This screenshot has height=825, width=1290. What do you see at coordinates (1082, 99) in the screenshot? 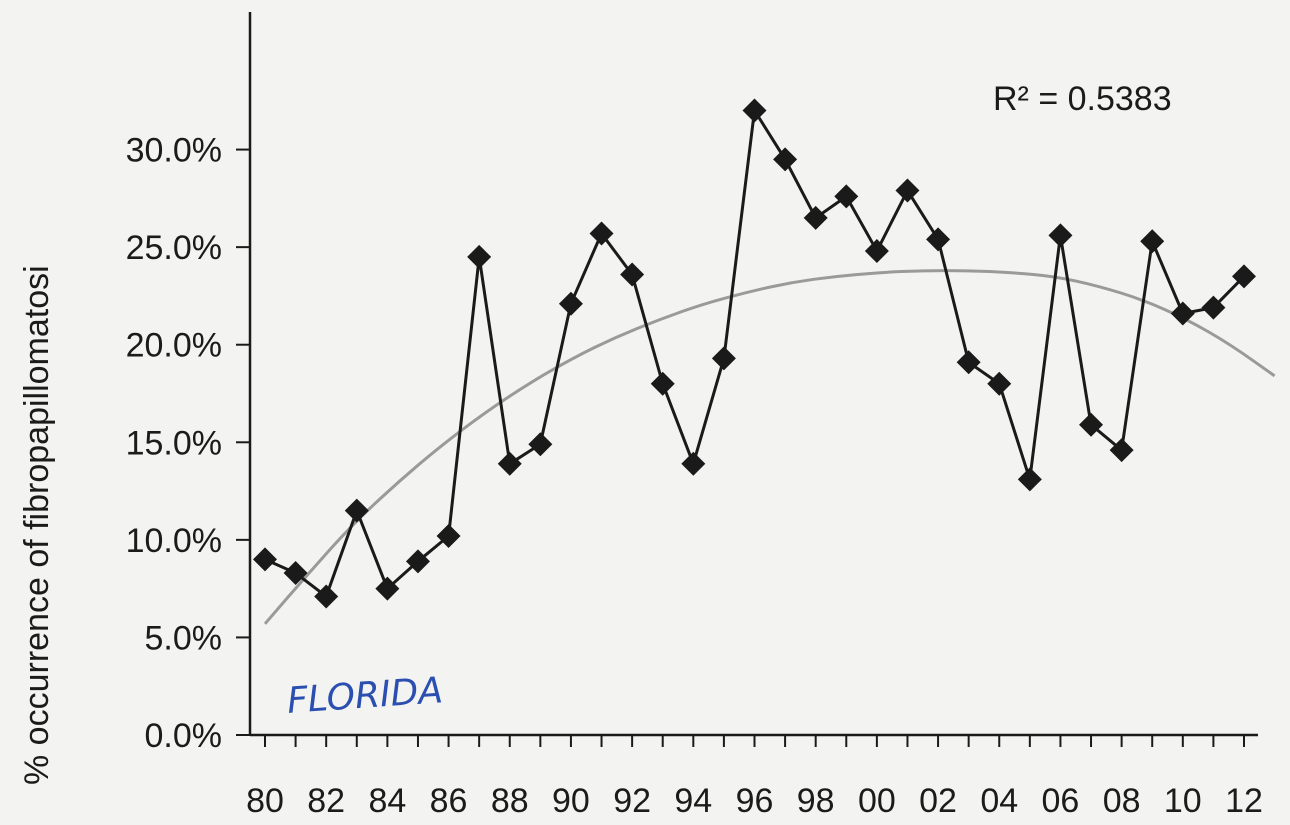
I see `r-squared-annotation: R² = 0.5383` at bounding box center [1082, 99].